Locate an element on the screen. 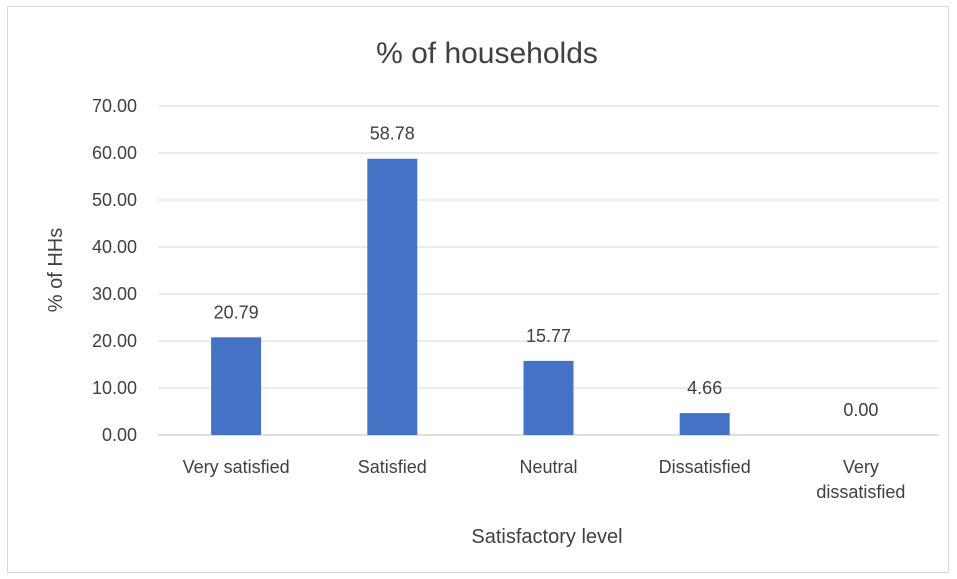 This screenshot has width=957, height=579. y-tick-label: 10.00 is located at coordinates (114, 388).